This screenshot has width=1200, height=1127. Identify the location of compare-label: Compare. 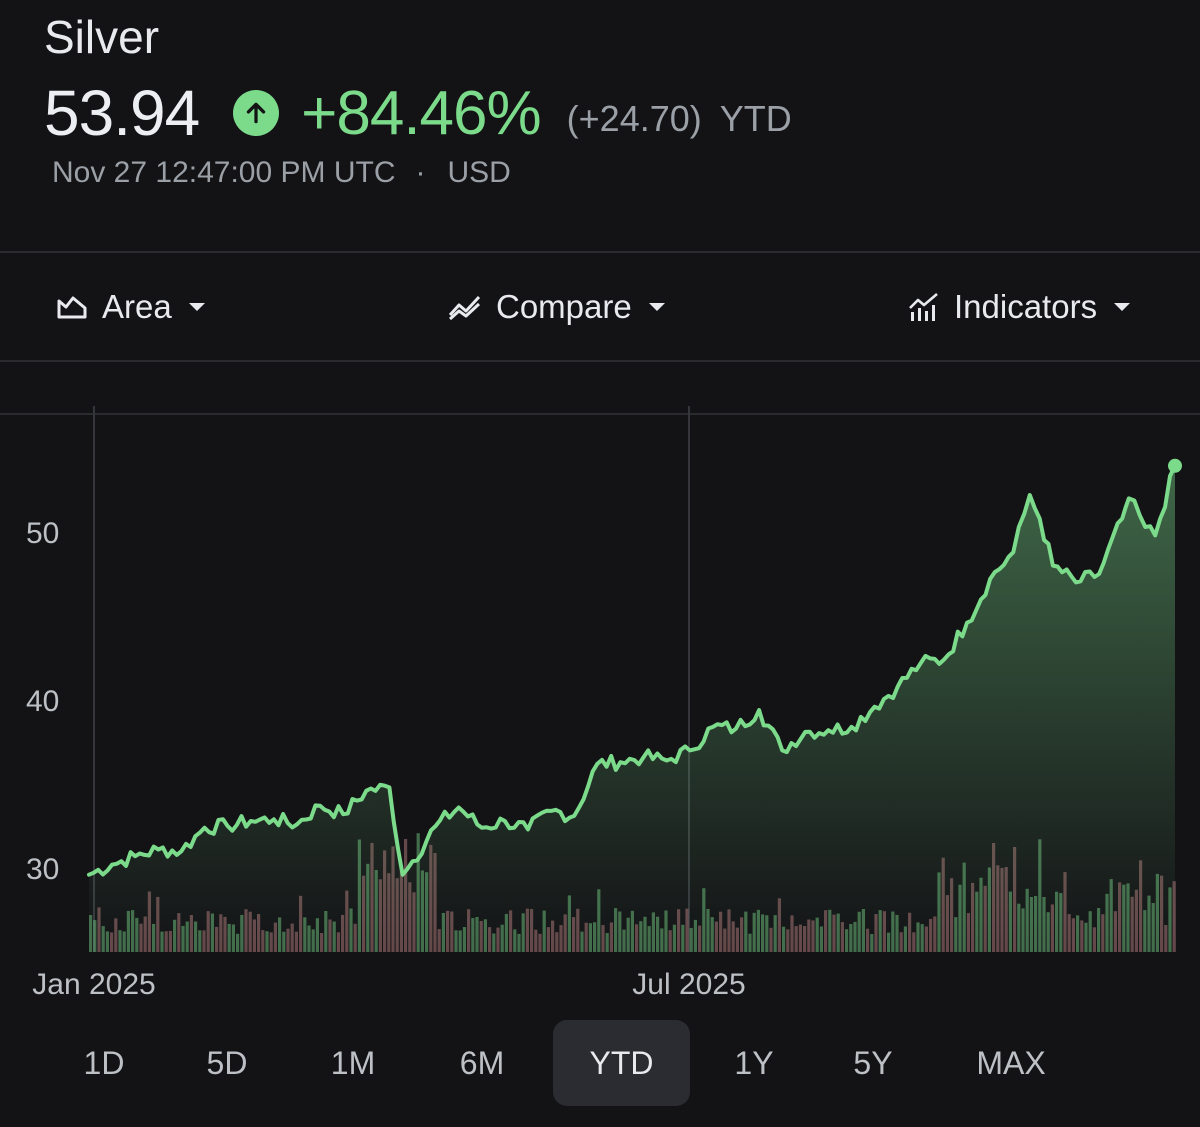
(564, 306).